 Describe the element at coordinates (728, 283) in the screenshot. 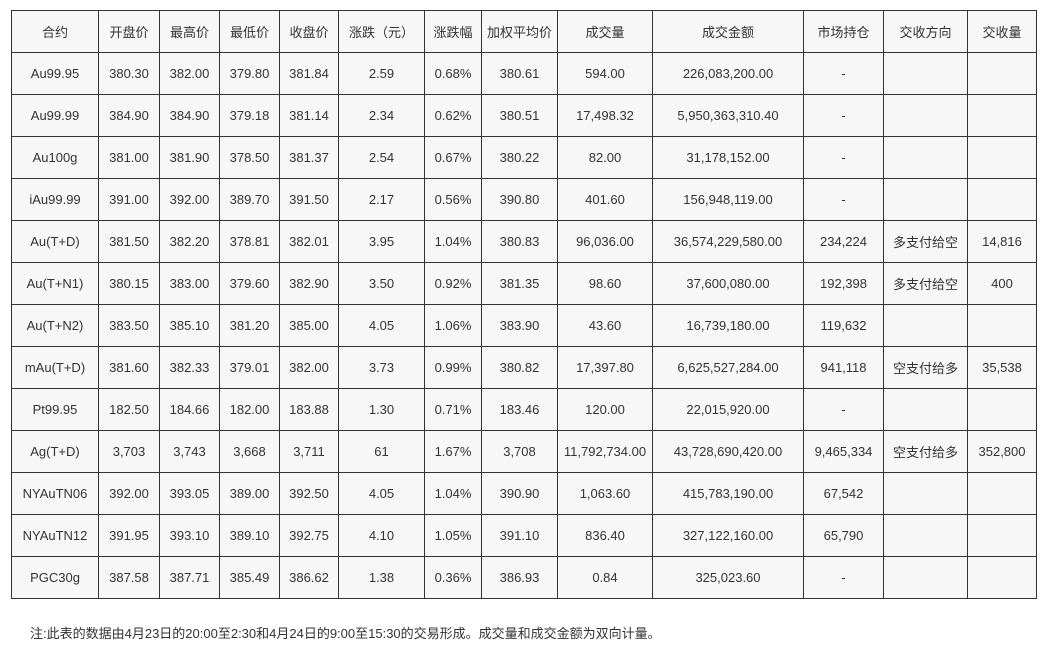

I see `table-cell: 37,600,080.00` at that location.